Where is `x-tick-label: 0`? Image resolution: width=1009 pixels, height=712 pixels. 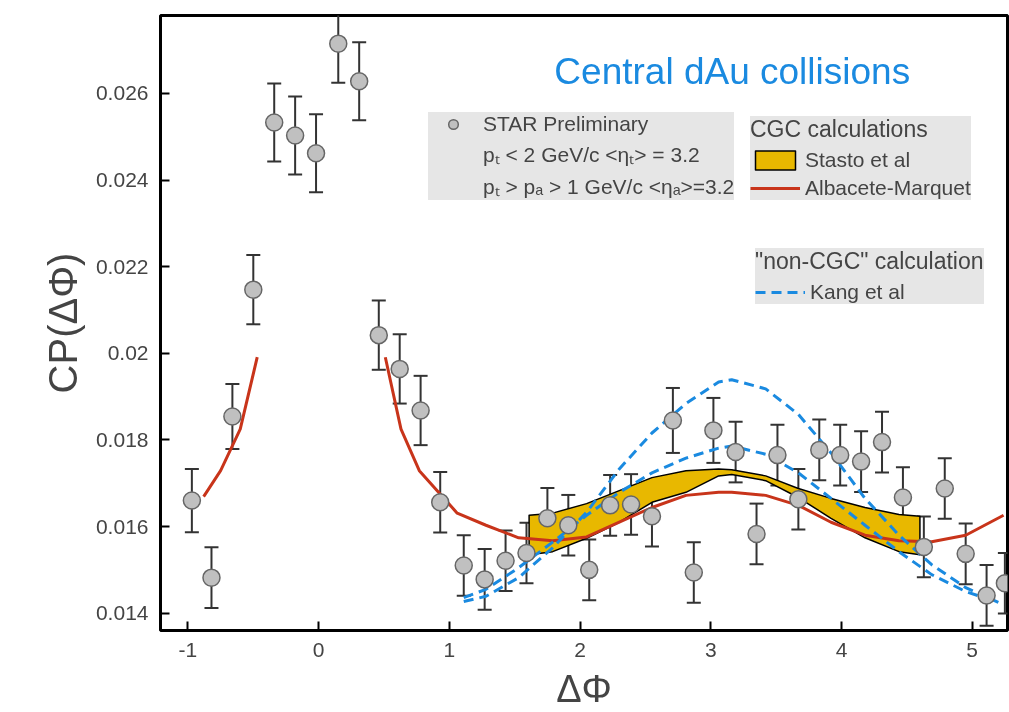
x-tick-label: 0 is located at coordinates (318, 649).